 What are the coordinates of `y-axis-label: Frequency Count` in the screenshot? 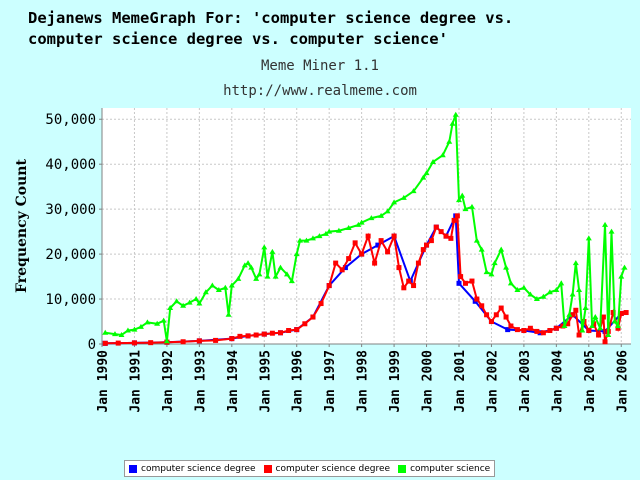 It's located at (22, 226).